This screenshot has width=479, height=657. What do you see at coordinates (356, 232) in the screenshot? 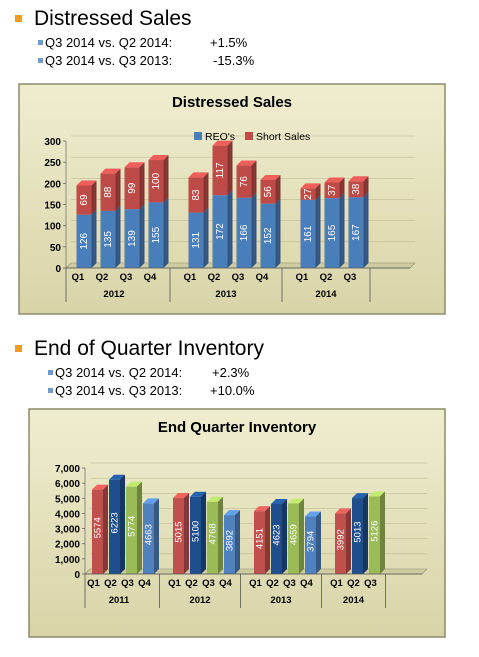
I see `data-label-reo: 167` at bounding box center [356, 232].